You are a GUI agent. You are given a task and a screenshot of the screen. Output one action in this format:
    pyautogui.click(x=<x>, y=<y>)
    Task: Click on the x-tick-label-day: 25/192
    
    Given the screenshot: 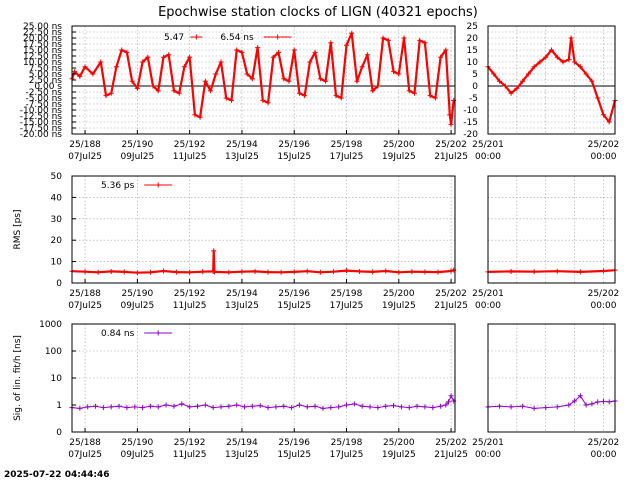 What is the action you would take?
    pyautogui.click(x=190, y=145)
    